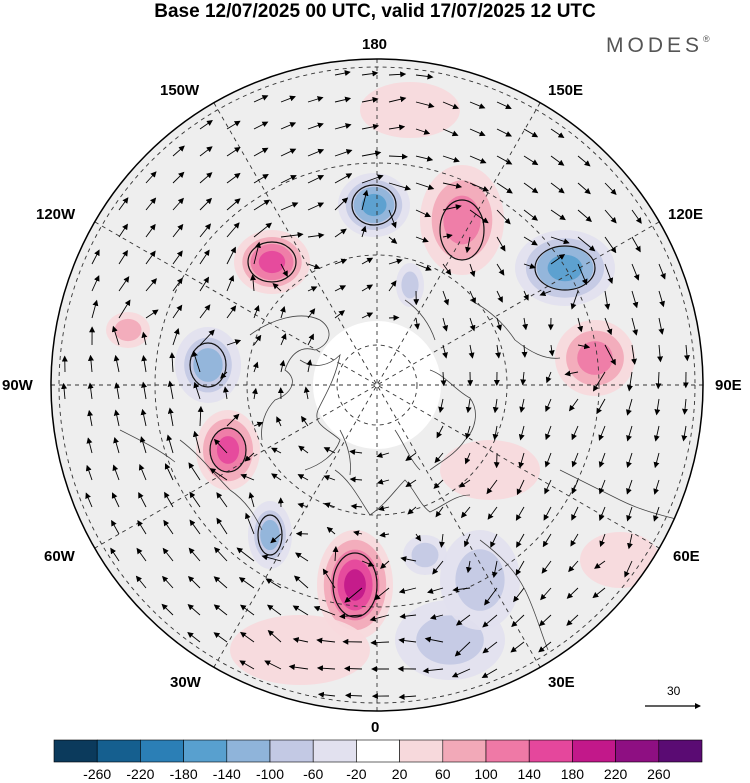 This screenshot has height=783, width=750. I want to click on anomaly-pos-pacific-west-band, so click(128, 330).